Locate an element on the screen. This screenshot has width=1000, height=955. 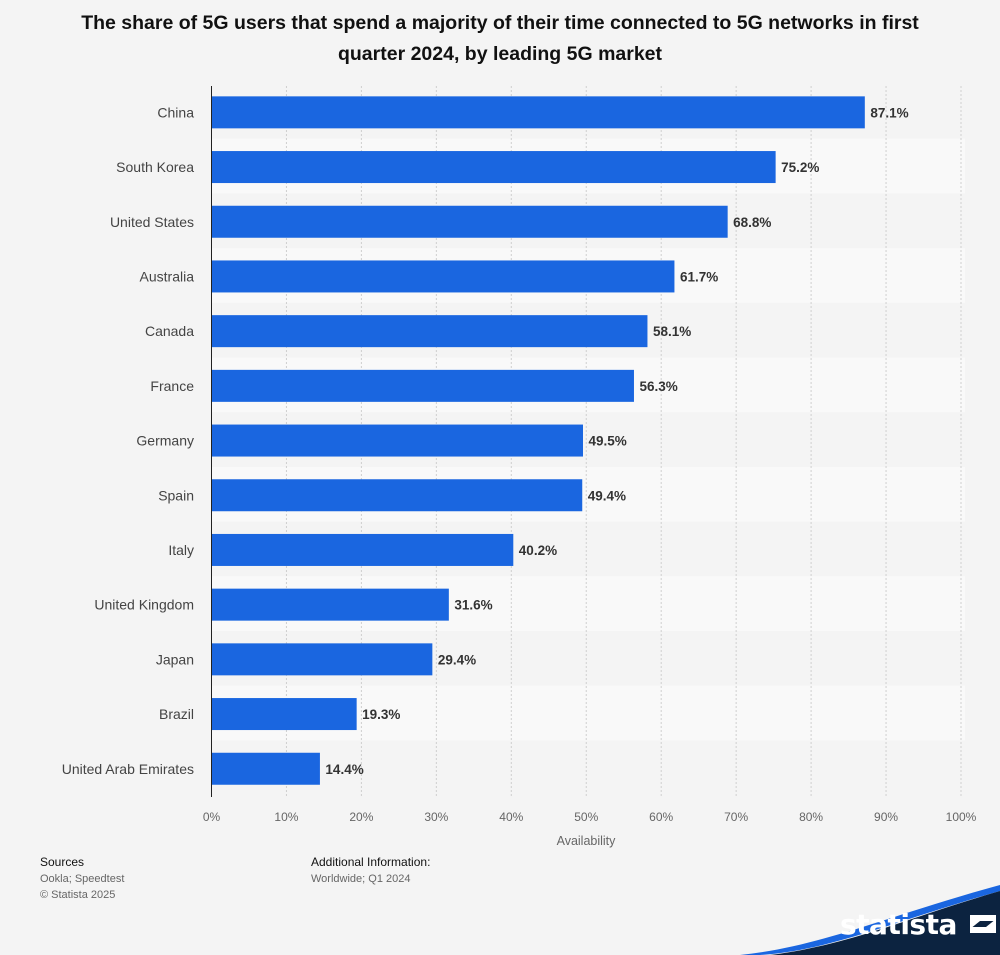
sources-heading: Sources is located at coordinates (62, 862).